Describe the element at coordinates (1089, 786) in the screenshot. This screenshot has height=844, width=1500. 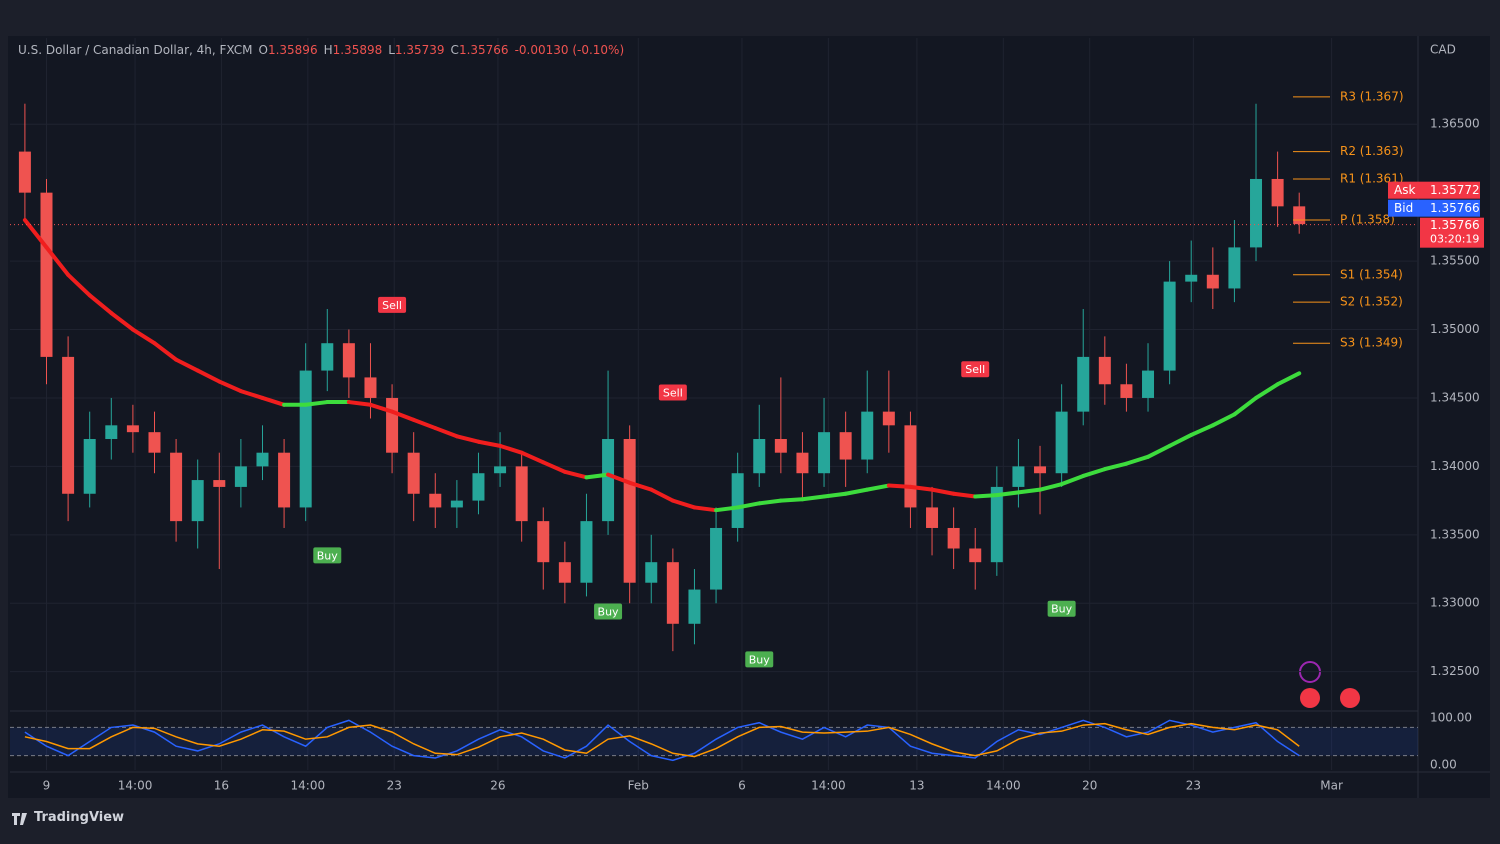
I see `x-tick-label: 20` at that location.